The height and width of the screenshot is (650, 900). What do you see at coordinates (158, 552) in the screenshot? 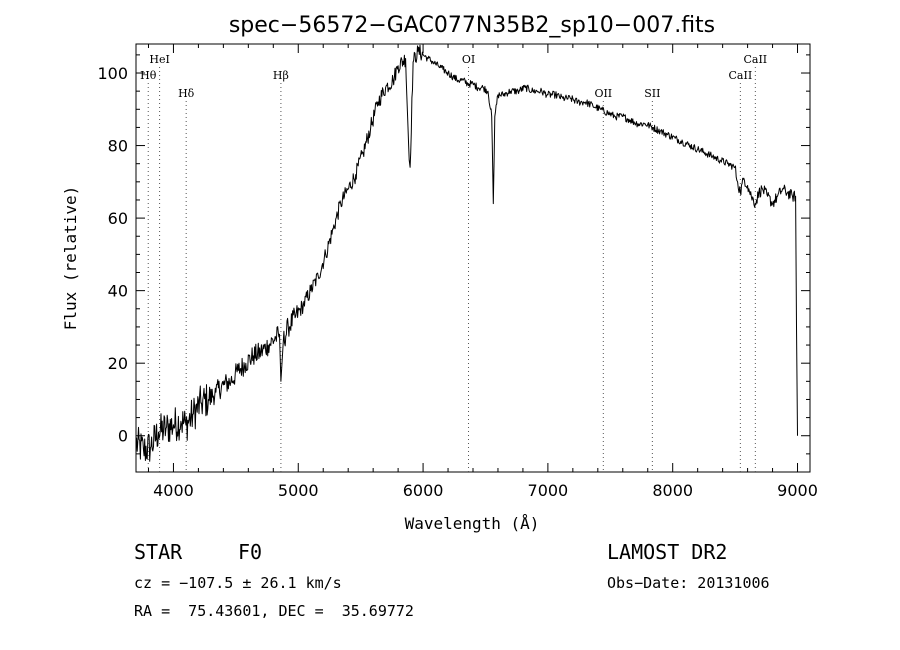
I see `object-class: STAR` at bounding box center [158, 552].